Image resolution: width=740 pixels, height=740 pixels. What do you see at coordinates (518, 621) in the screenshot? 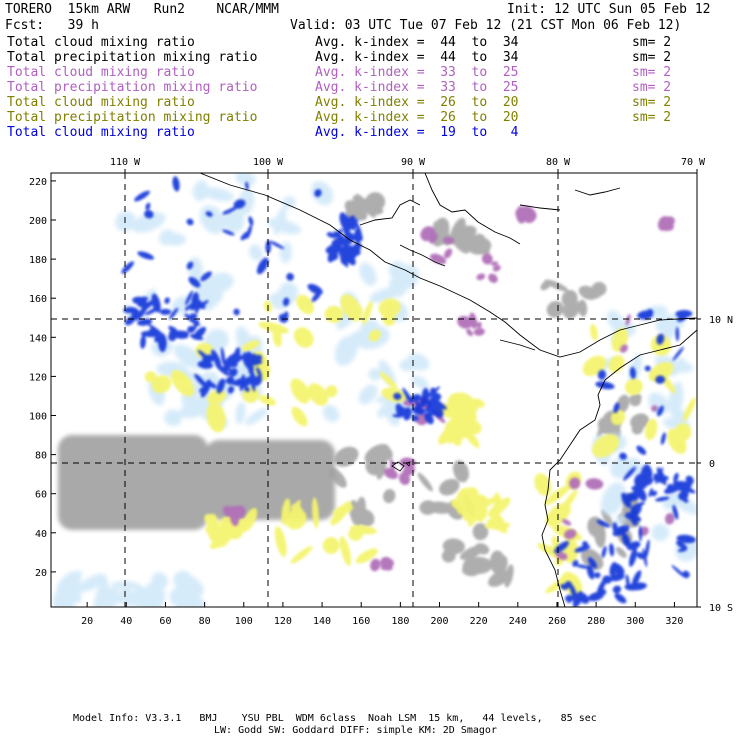
I see `x-tick-label: 240` at bounding box center [518, 621].